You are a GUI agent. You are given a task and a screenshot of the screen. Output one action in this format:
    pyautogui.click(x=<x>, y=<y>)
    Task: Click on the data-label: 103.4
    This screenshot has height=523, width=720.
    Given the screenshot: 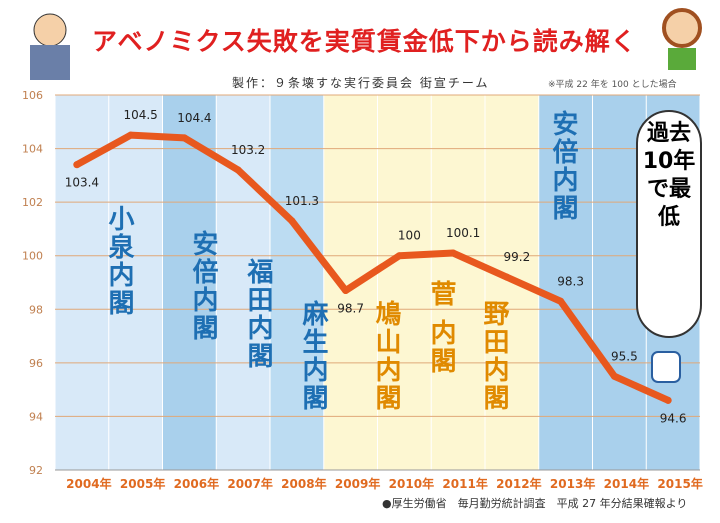 What is the action you would take?
    pyautogui.click(x=82, y=183)
    